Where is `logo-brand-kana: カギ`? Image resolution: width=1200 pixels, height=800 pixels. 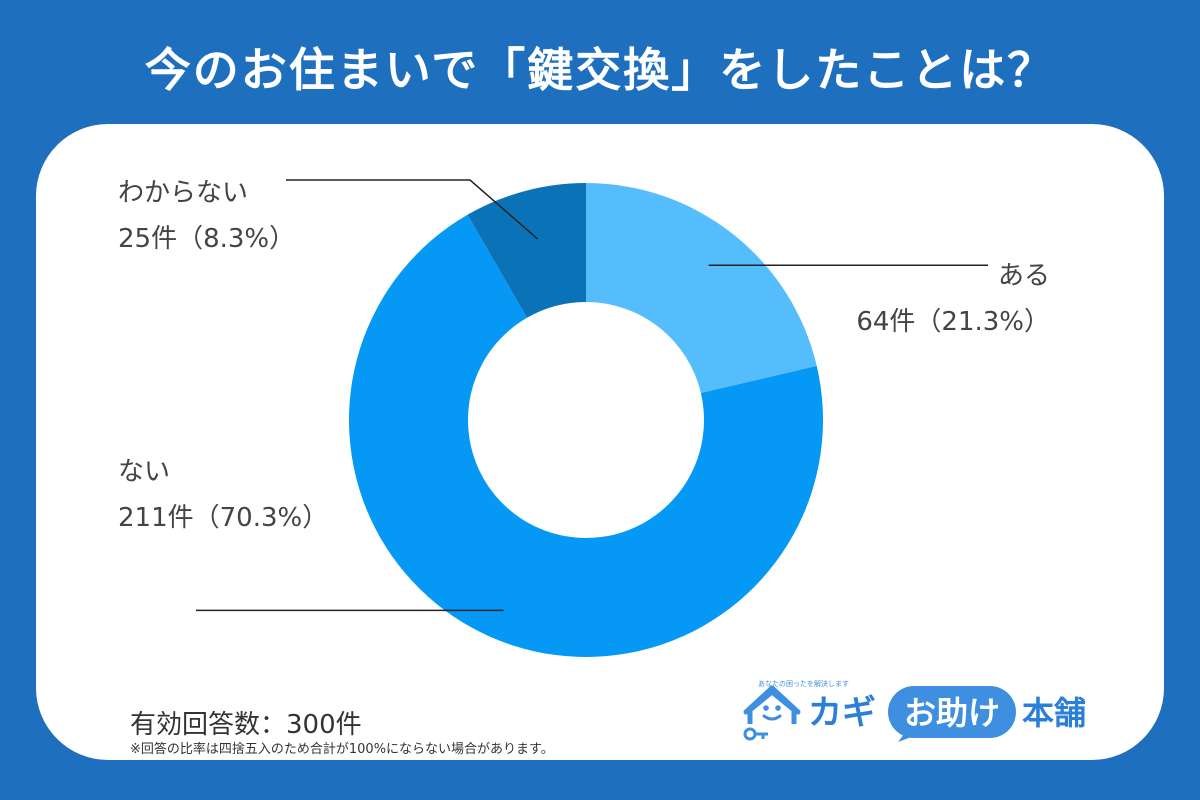 logo-brand-kana: カギ is located at coordinates (842, 713).